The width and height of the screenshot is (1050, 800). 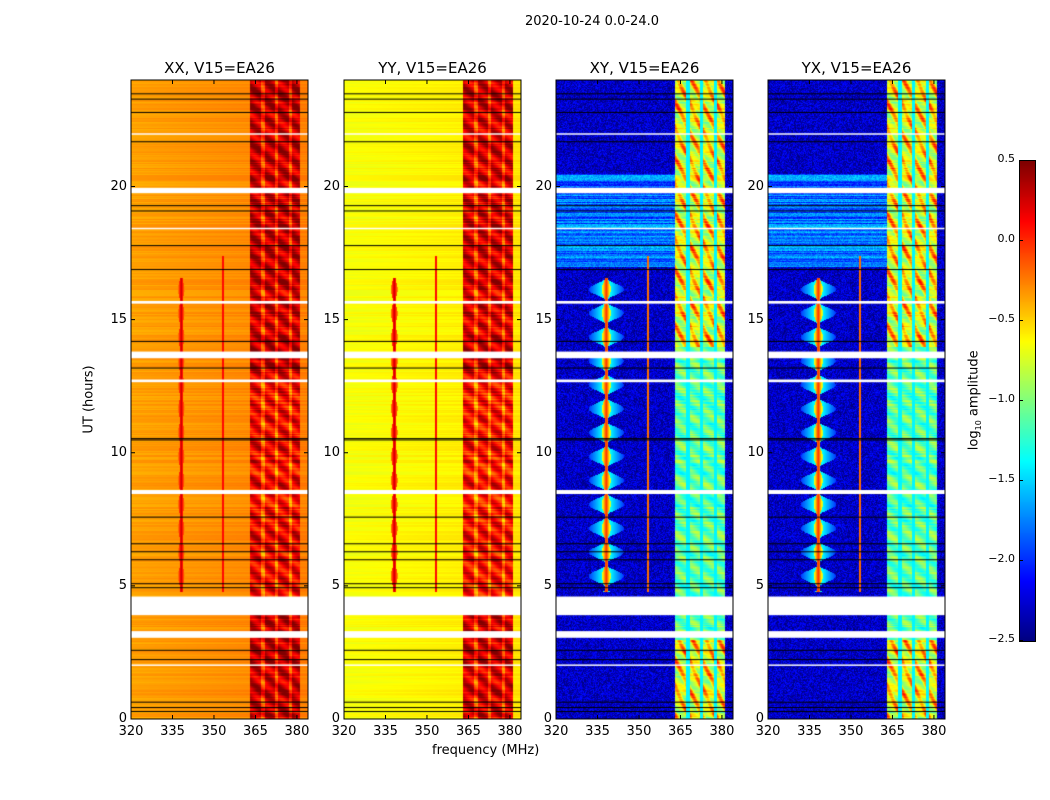 I want to click on colorbar-label: log10 amplitude, so click(x=975, y=400).